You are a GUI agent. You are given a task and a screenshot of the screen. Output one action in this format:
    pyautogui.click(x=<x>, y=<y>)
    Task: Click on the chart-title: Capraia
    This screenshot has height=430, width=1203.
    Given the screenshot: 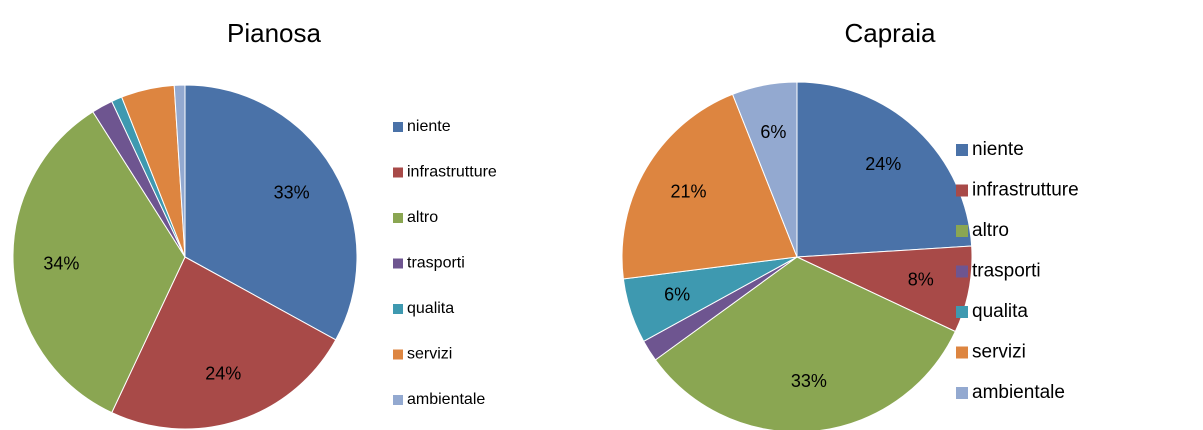 What is the action you would take?
    pyautogui.click(x=890, y=33)
    